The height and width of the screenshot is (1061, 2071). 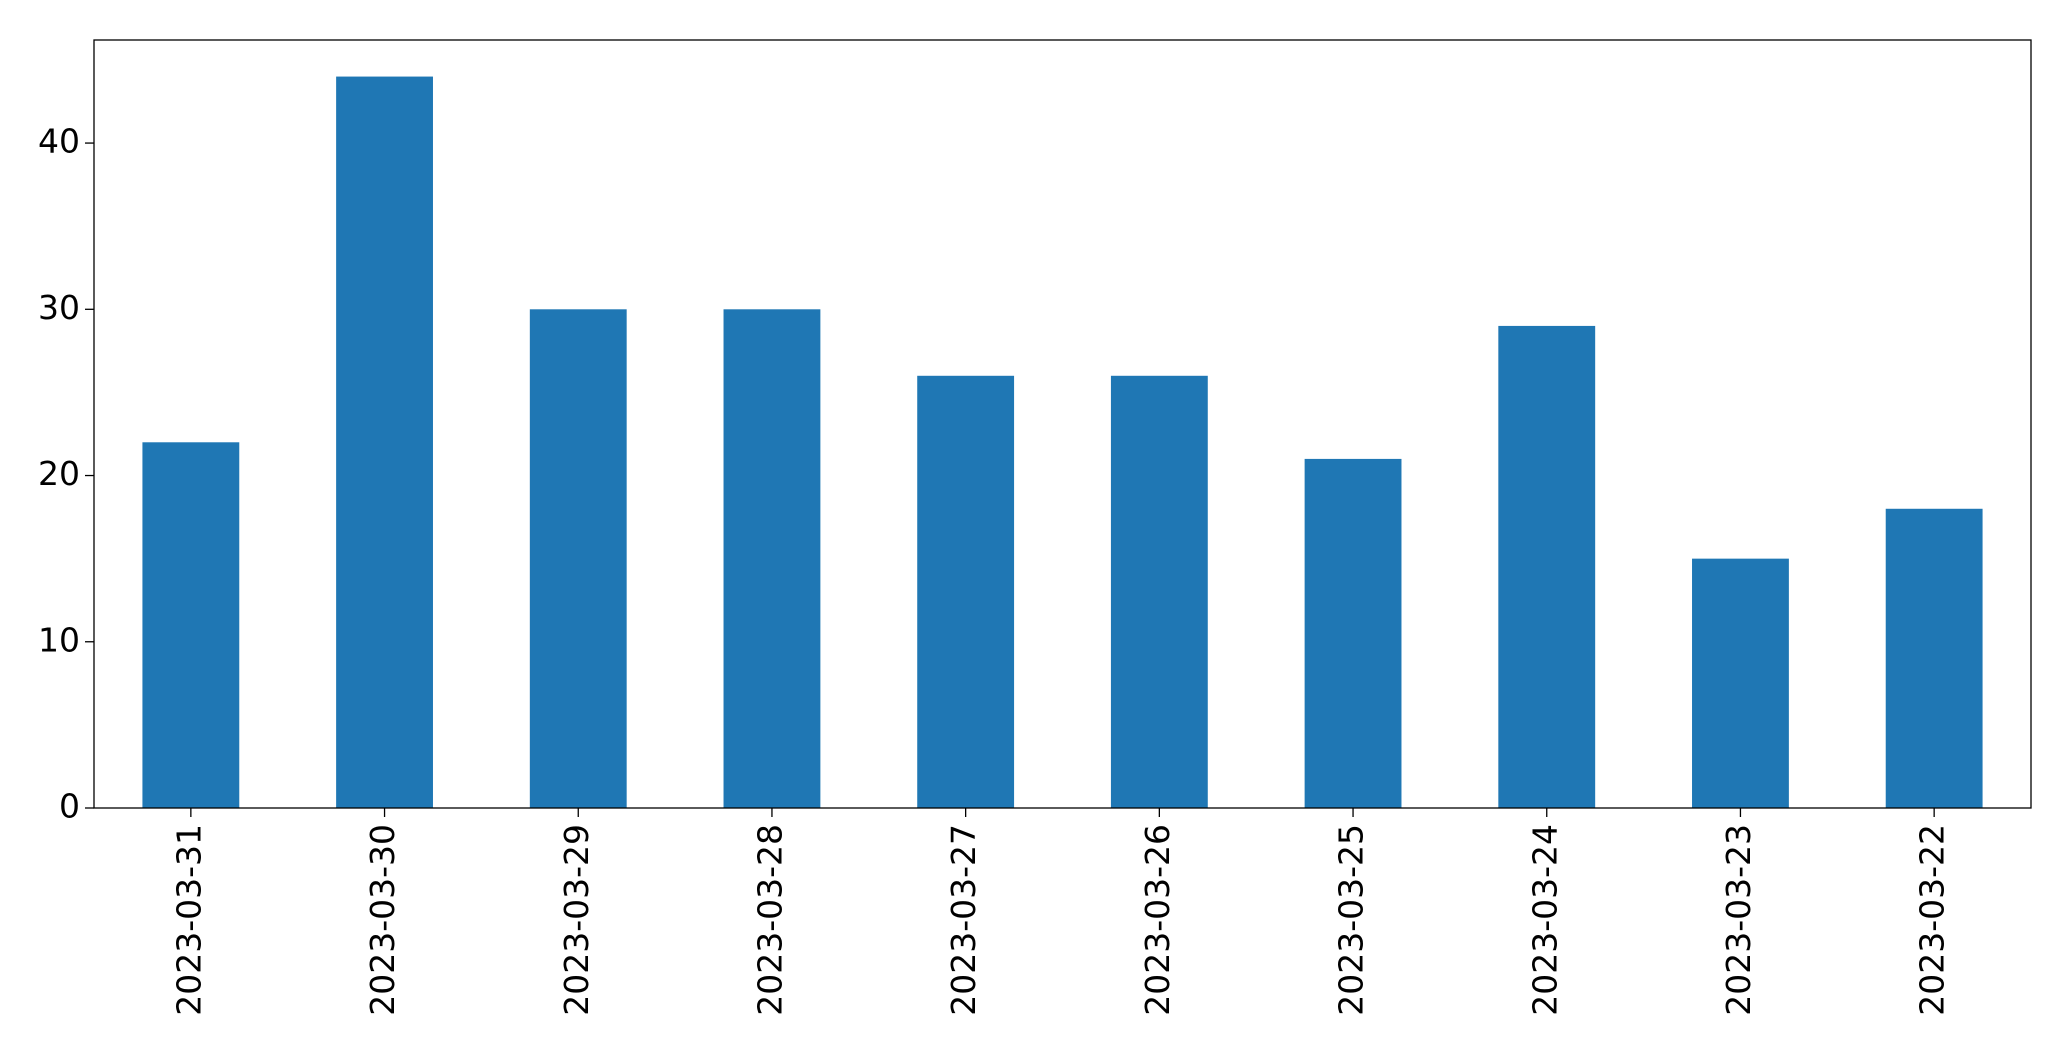 I want to click on x-tick-label: 2023-03-22, so click(x=1932, y=920).